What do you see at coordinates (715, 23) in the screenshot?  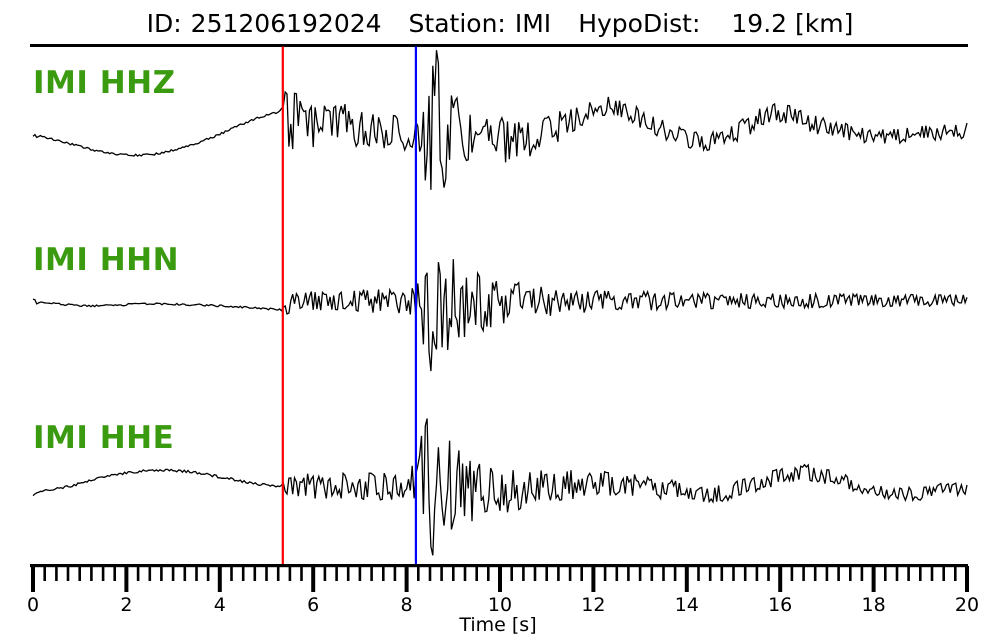 I see `hypodist-group: HypoDist: 19.2 [km]` at bounding box center [715, 23].